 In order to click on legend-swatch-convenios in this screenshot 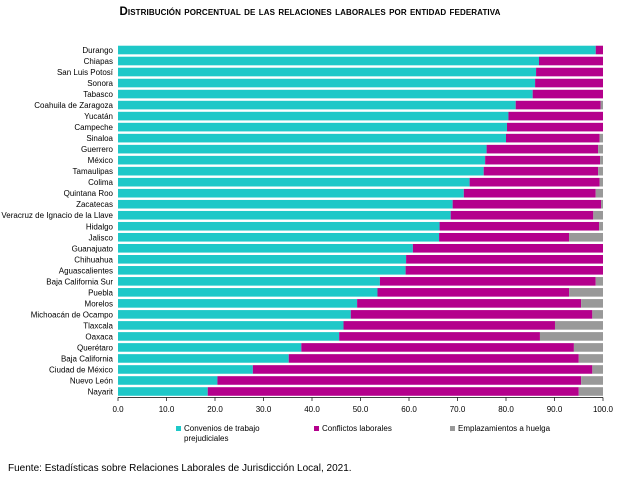, I will do `click(178, 428)`.